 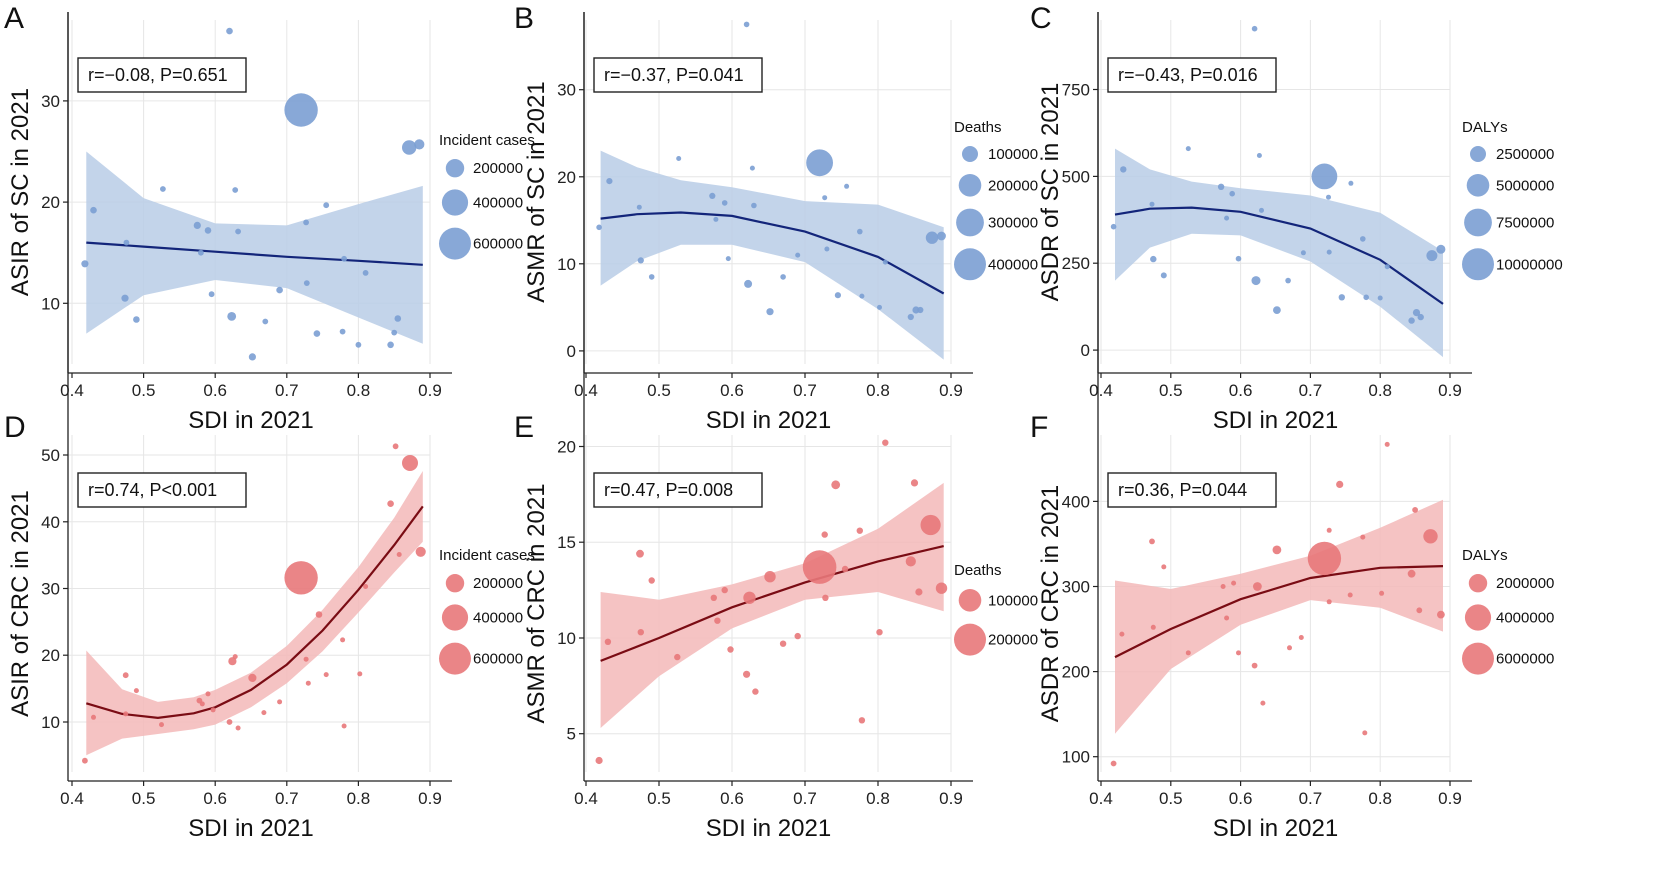 What do you see at coordinates (566, 177) in the screenshot?
I see `y-tick-label: 20` at bounding box center [566, 177].